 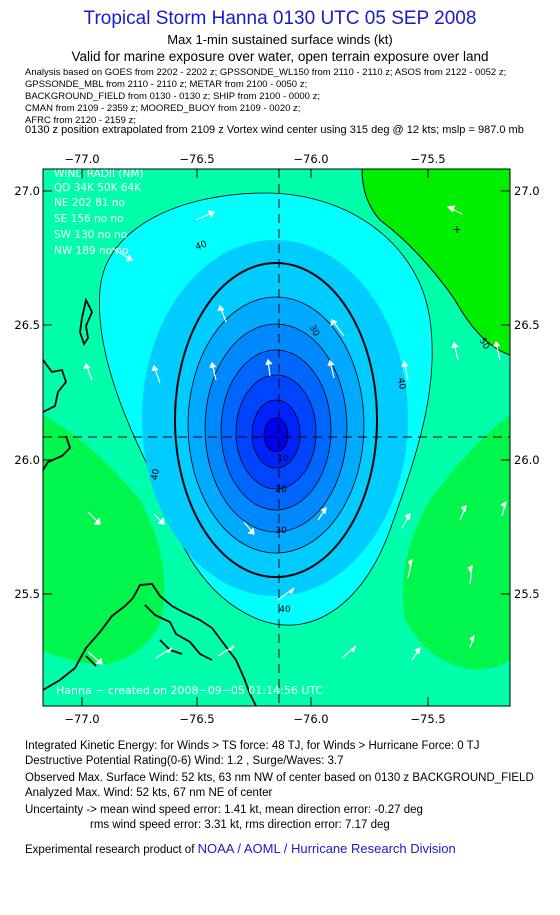 What do you see at coordinates (90, 235) in the screenshot?
I see `wind-radii-row: SW 130 no no` at bounding box center [90, 235].